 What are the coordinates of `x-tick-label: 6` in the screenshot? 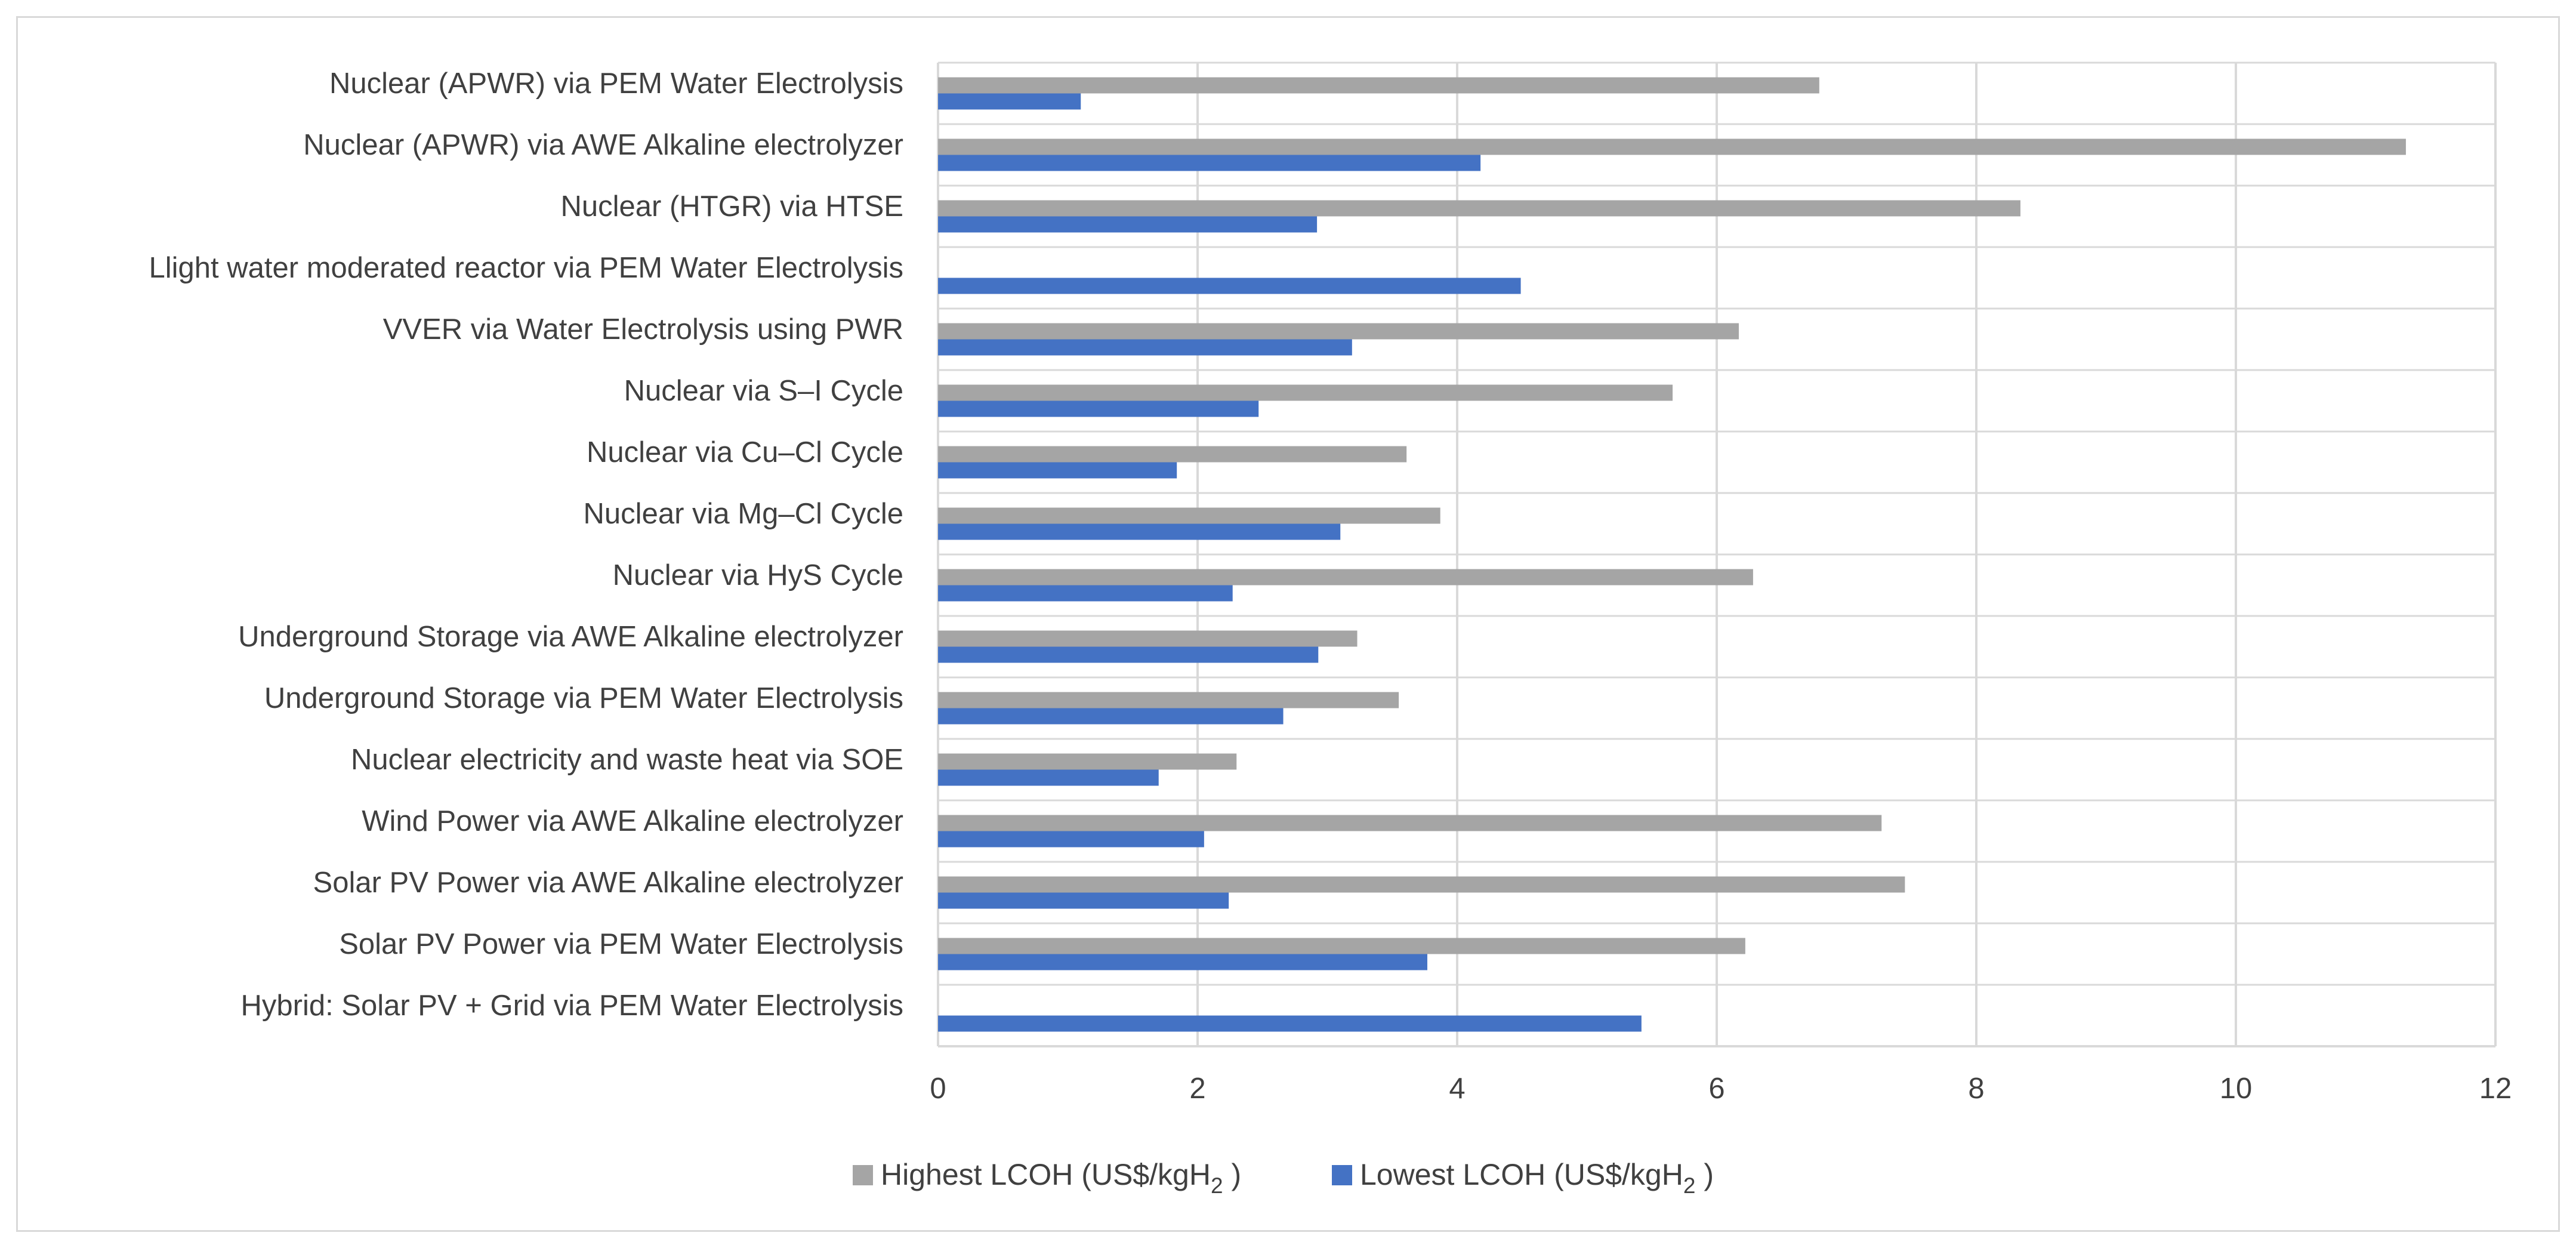 It's located at (1716, 1089).